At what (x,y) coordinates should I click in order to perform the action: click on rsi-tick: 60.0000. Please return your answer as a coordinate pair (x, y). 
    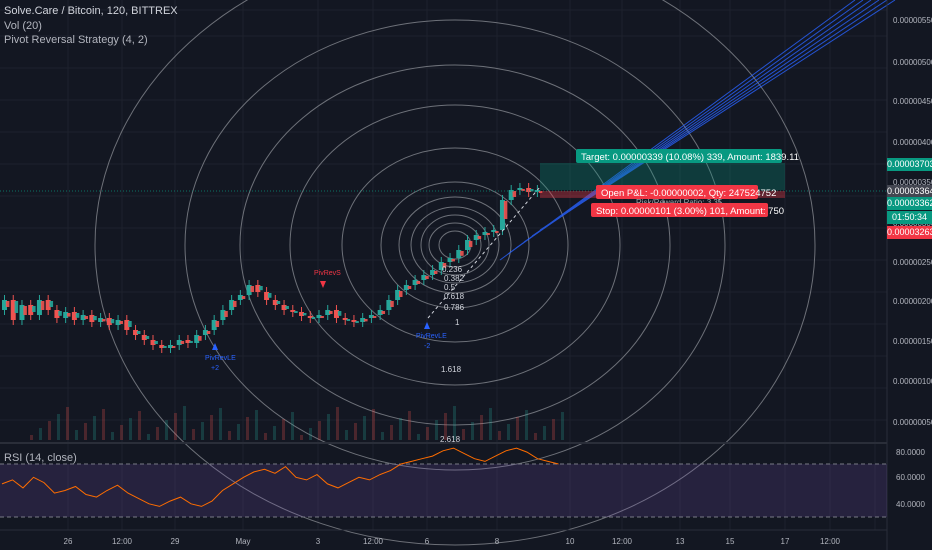
    Looking at the image, I should click on (910, 477).